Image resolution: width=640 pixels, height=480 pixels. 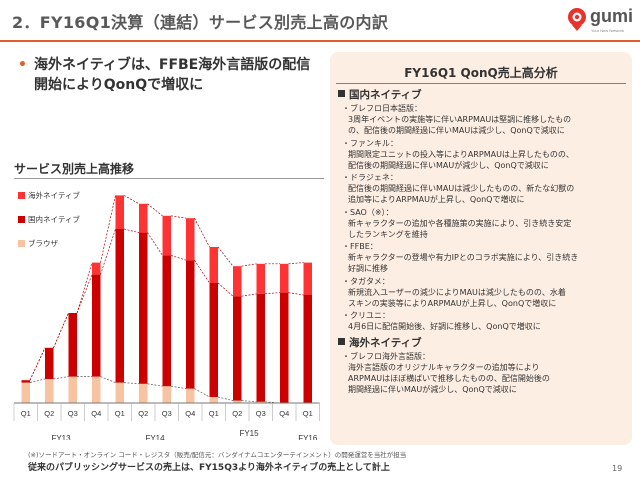 I want to click on x-tick-label-9: Q1, so click(x=214, y=413).